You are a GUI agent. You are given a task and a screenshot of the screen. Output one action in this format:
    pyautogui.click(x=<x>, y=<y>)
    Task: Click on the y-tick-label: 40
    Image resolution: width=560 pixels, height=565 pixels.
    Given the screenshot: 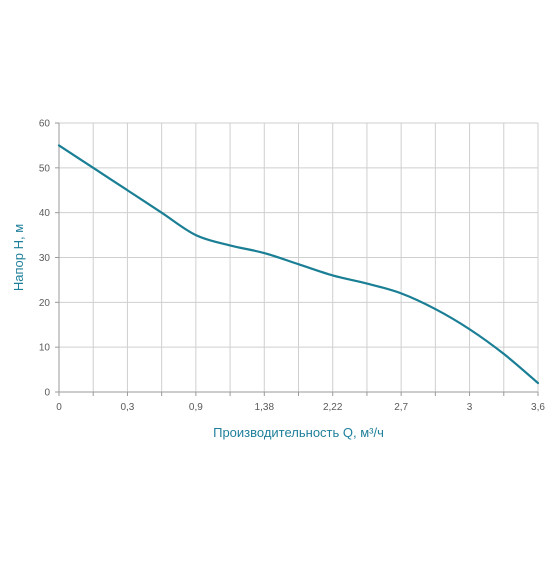 What is the action you would take?
    pyautogui.click(x=45, y=213)
    